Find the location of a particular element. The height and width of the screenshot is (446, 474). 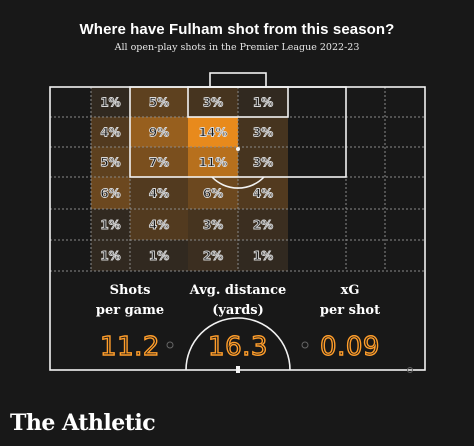

heatmap-label-1-2: 9% is located at coordinates (159, 133).